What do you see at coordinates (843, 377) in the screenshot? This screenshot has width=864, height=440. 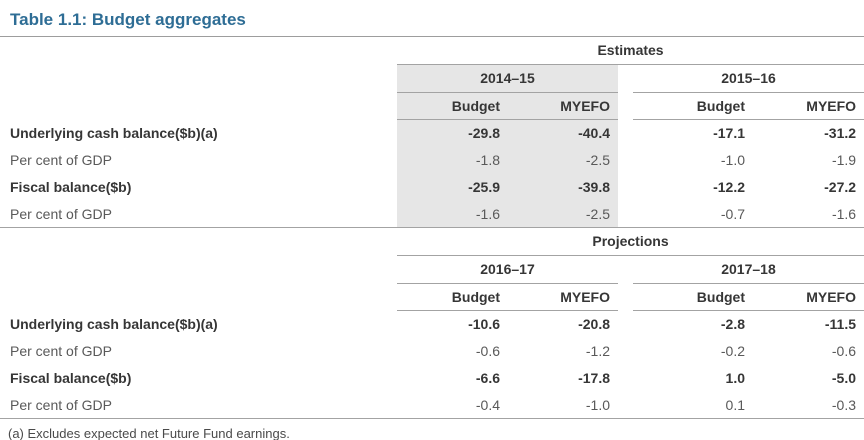 I see `cell-value: -5.0` at bounding box center [843, 377].